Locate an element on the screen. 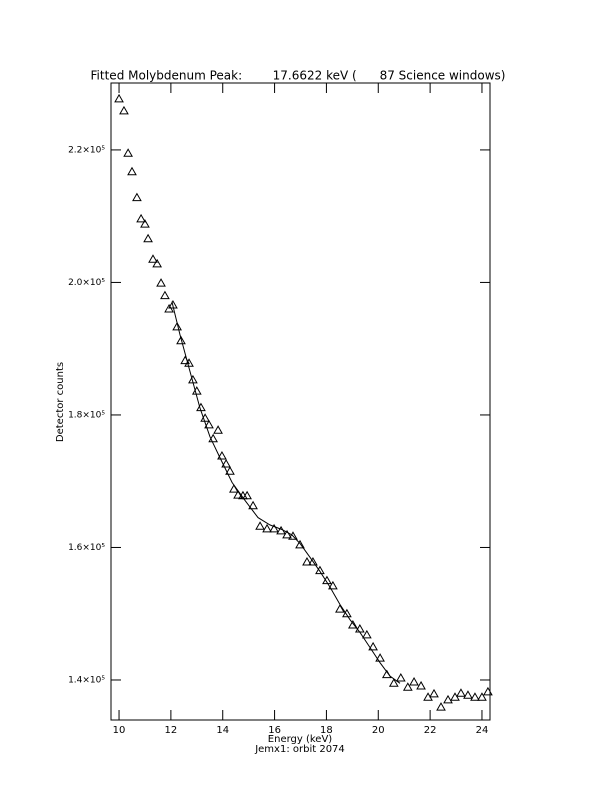 The width and height of the screenshot is (612, 796). y-tick-label: 2.0×10⁵ is located at coordinates (86, 283).